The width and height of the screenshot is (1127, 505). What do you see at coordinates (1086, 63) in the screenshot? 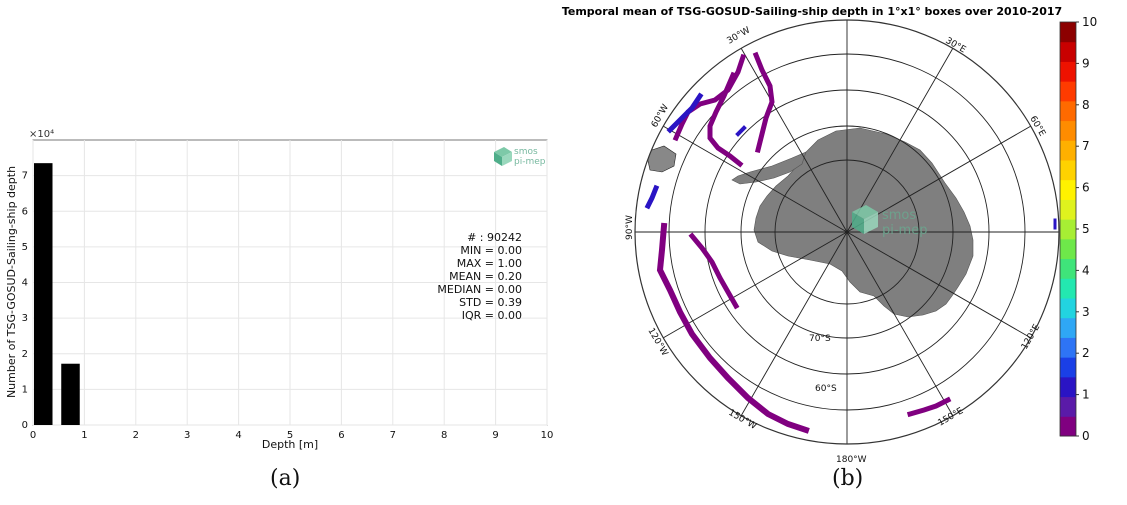
I see `colorbar-tick-label: 9` at bounding box center [1086, 63].